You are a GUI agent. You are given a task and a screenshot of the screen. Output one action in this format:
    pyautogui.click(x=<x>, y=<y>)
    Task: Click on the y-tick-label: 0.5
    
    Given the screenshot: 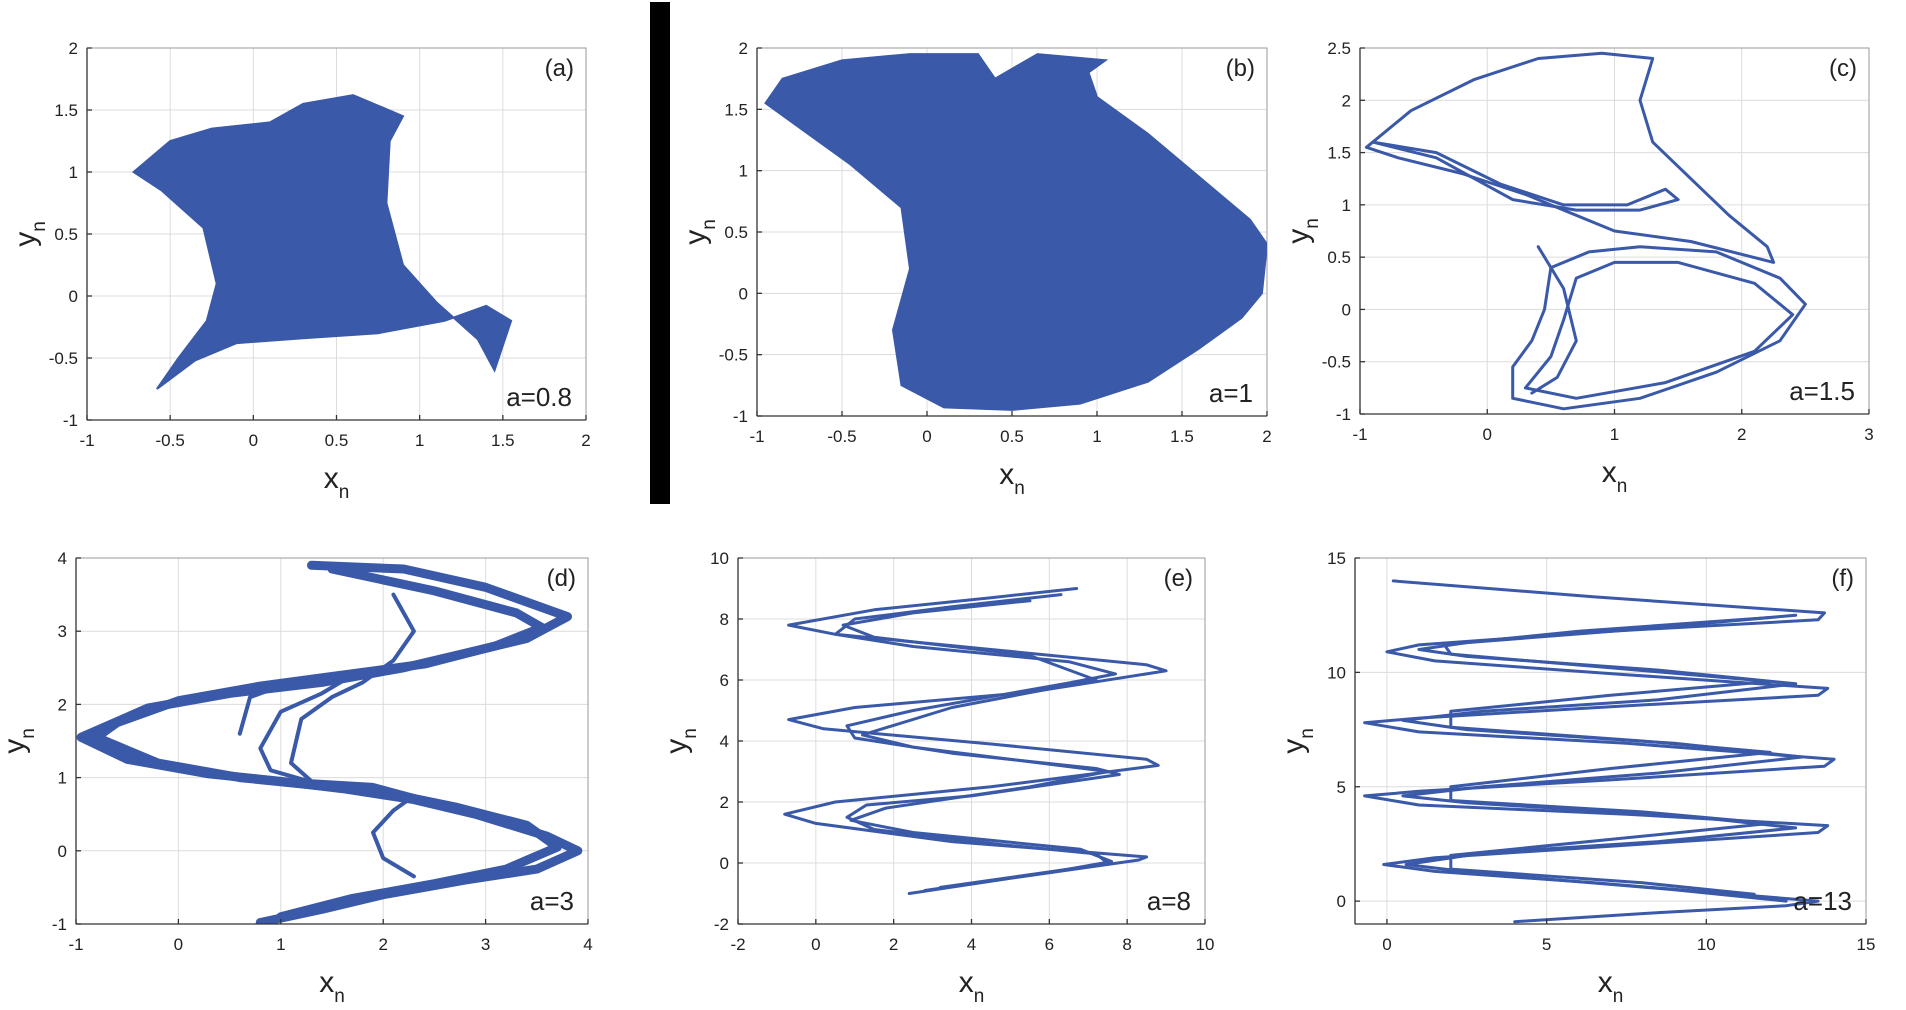 What is the action you would take?
    pyautogui.click(x=1339, y=257)
    